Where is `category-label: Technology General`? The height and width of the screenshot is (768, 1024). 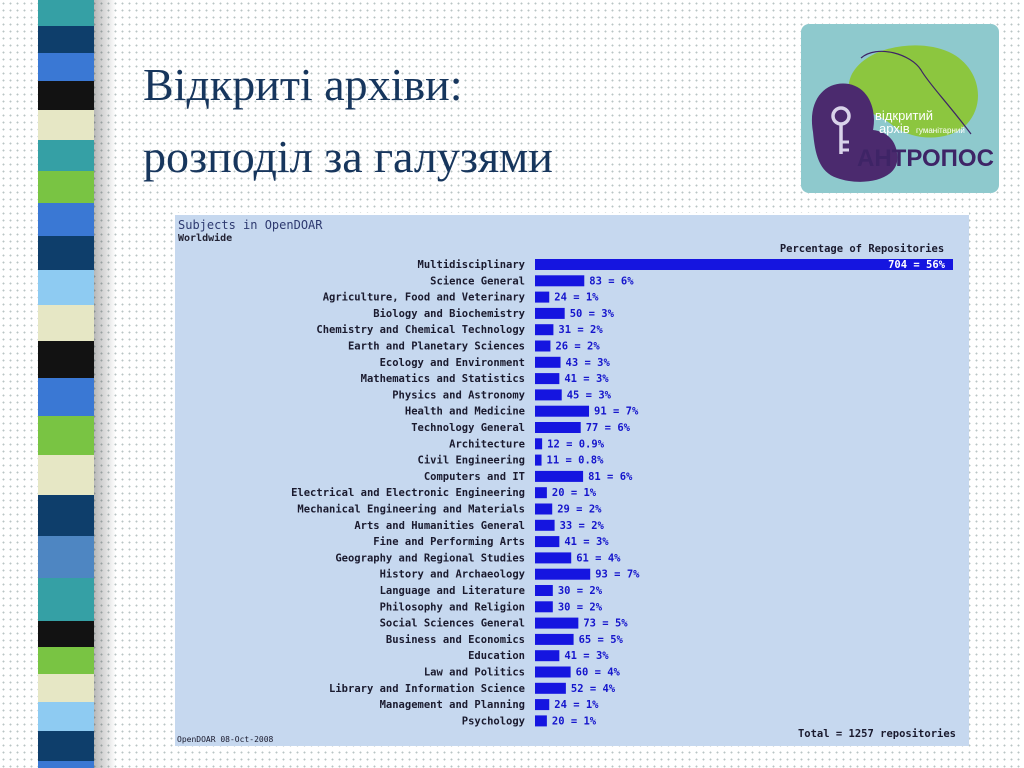 category-label: Technology General is located at coordinates (468, 428).